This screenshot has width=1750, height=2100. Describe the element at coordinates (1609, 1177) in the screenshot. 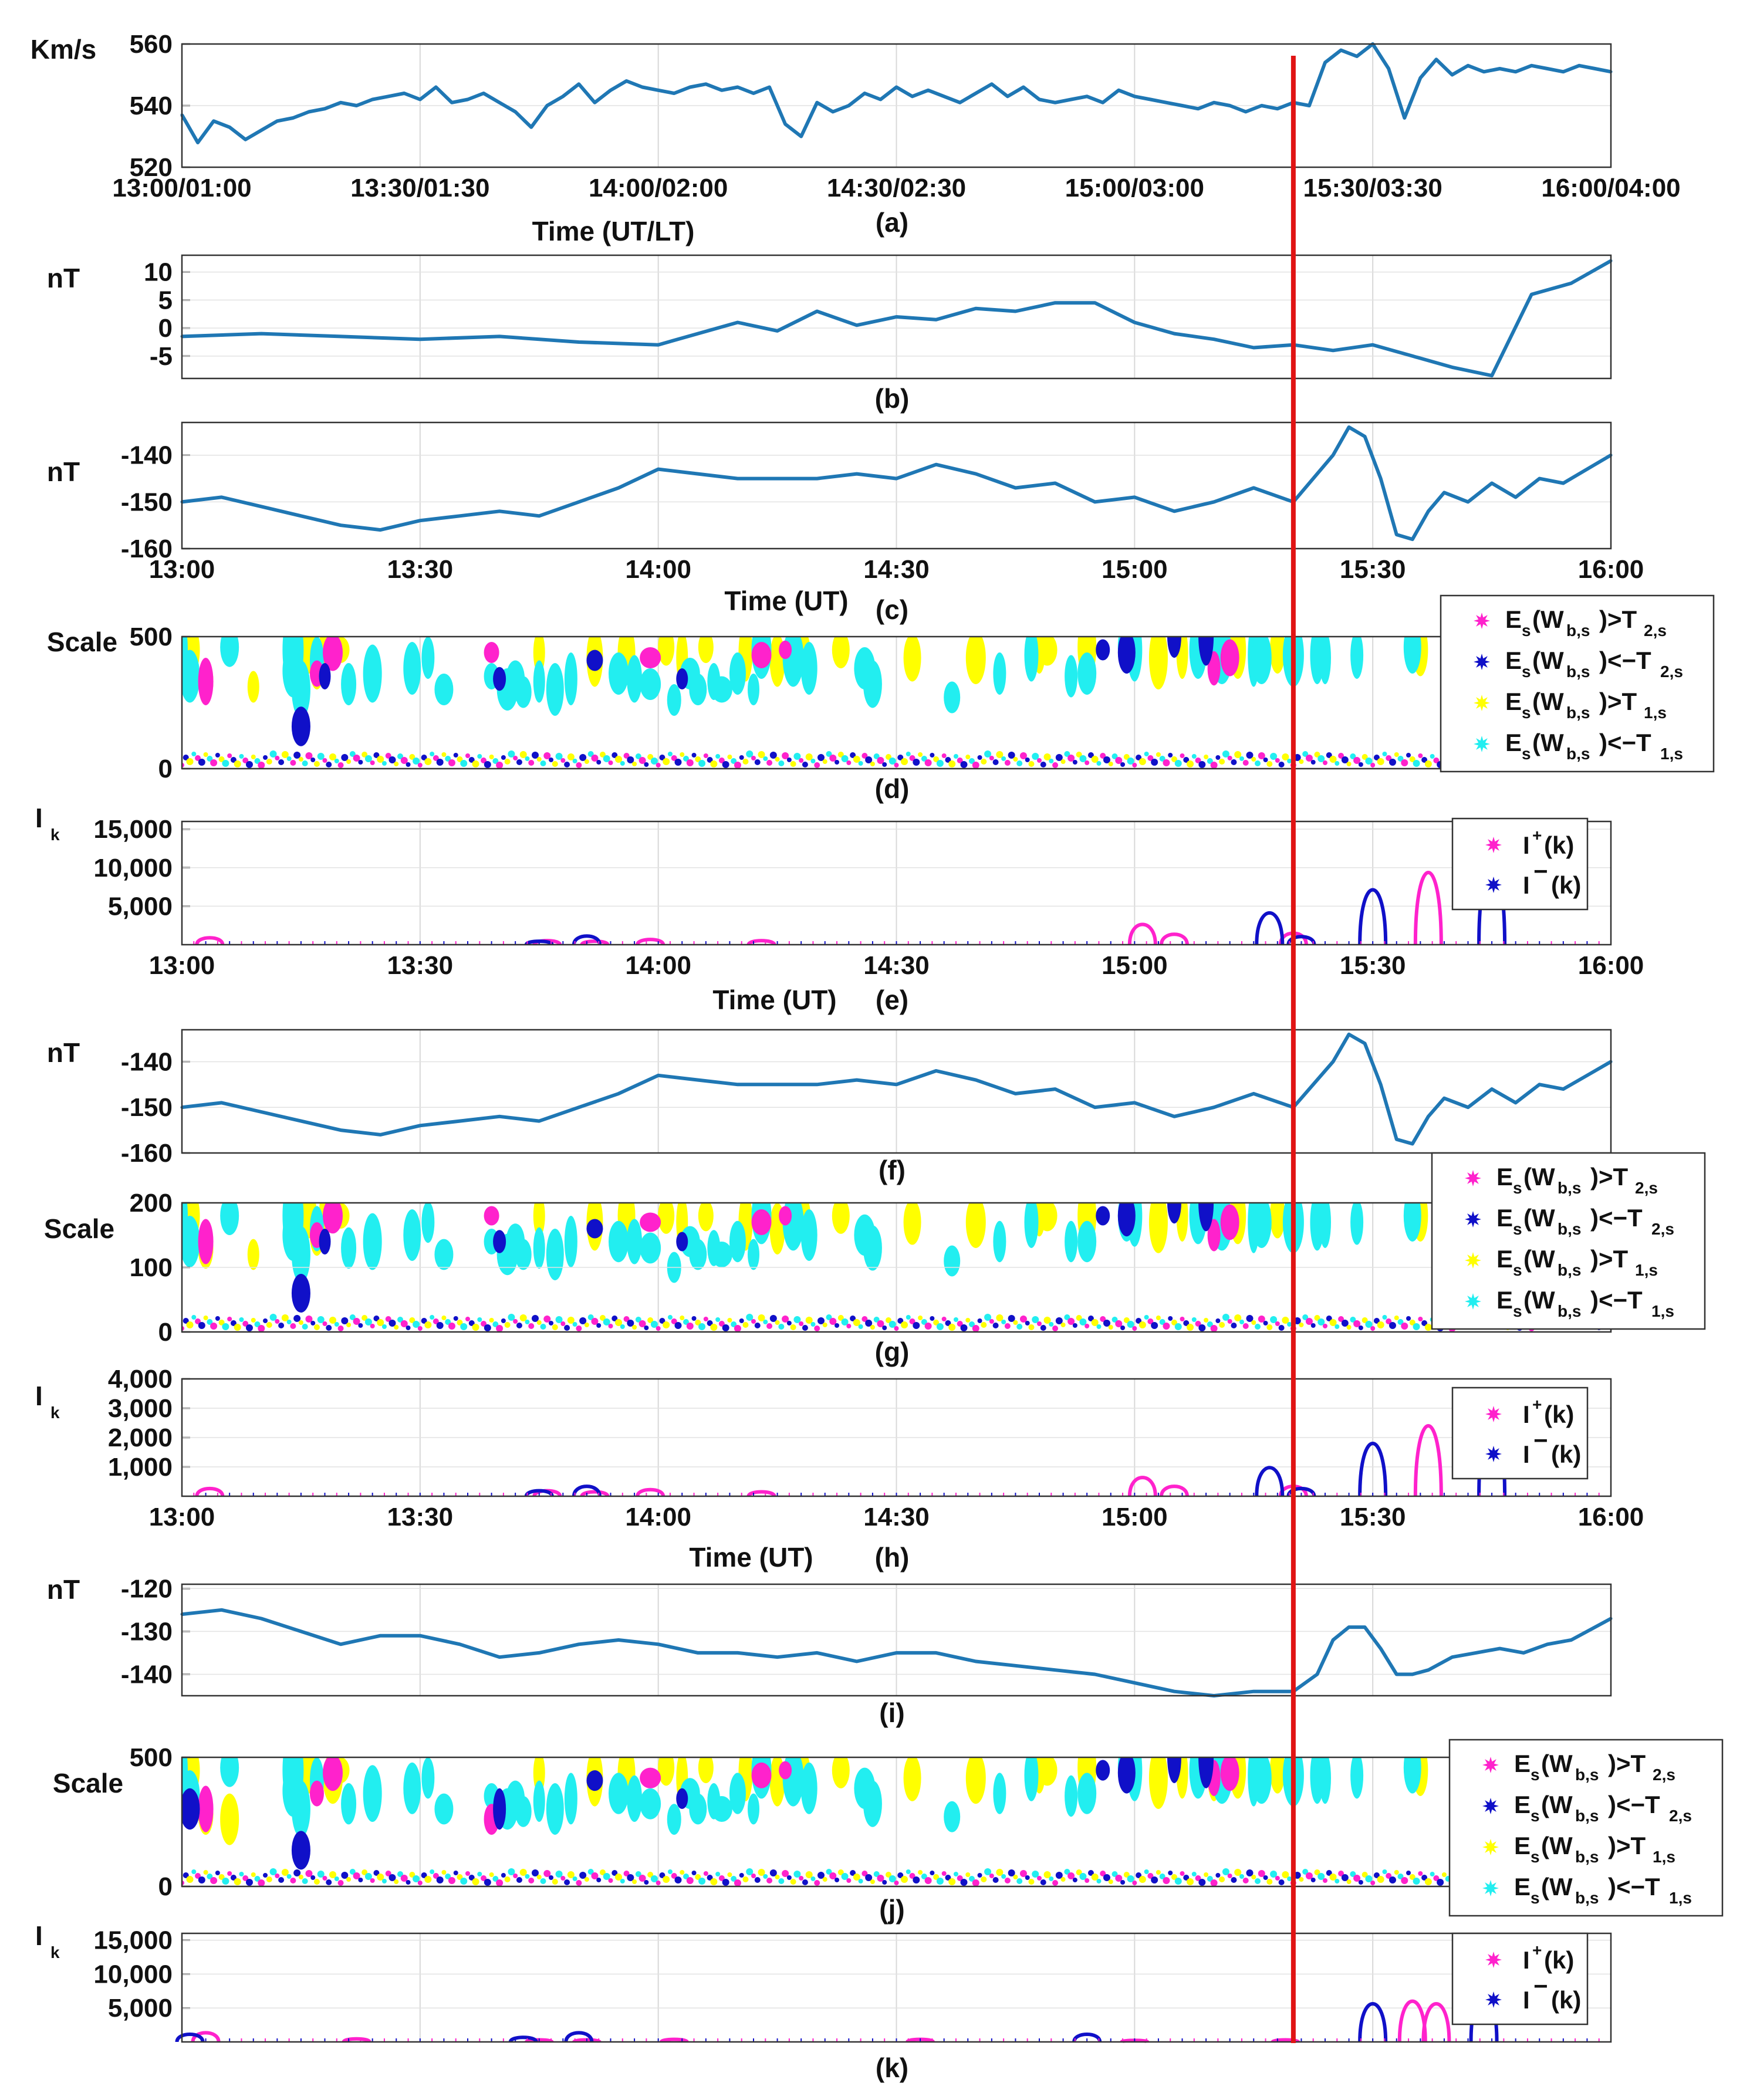

I see `legend-text: )>T` at that location.